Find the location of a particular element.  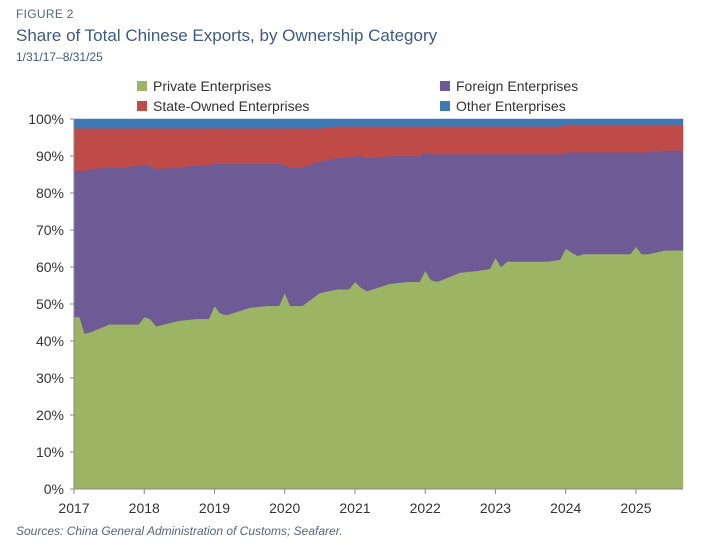

legend-item-other: Other Enterprises is located at coordinates (503, 106).